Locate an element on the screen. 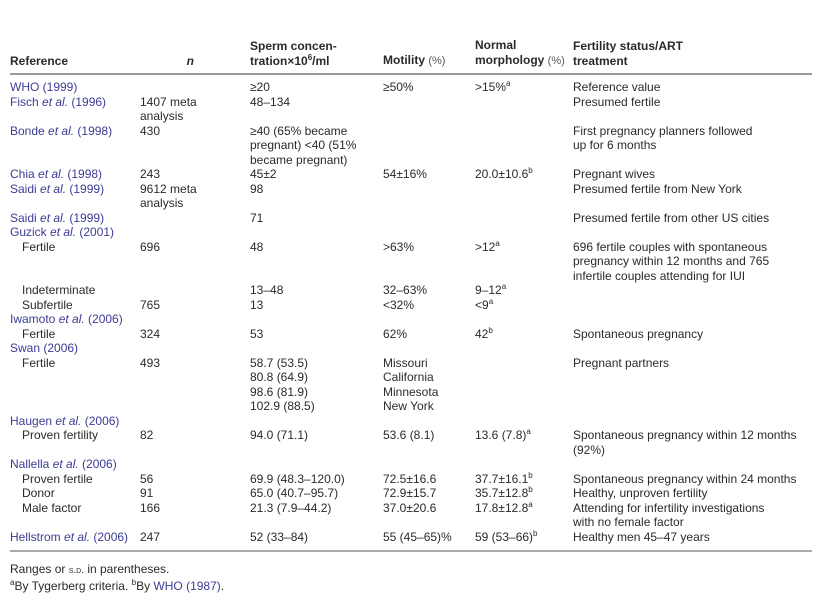  n-cell-value: 166 is located at coordinates (150, 507).